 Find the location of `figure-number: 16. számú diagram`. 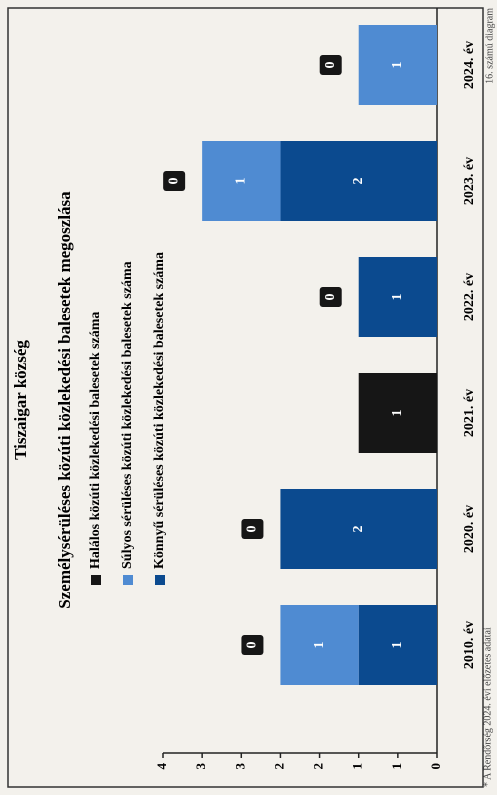

figure-number: 16. számú diagram is located at coordinates (489, 46).